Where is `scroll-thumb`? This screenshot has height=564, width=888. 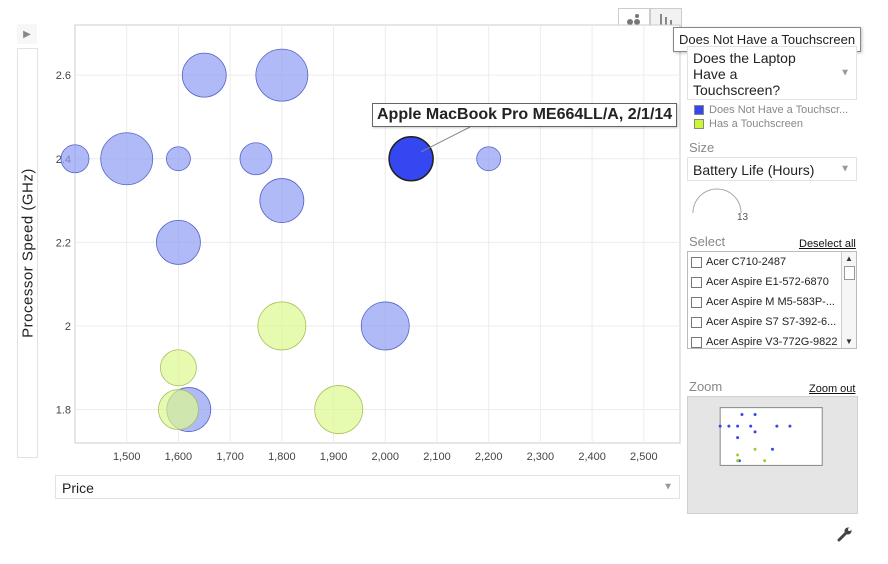
scroll-thumb is located at coordinates (849, 273).